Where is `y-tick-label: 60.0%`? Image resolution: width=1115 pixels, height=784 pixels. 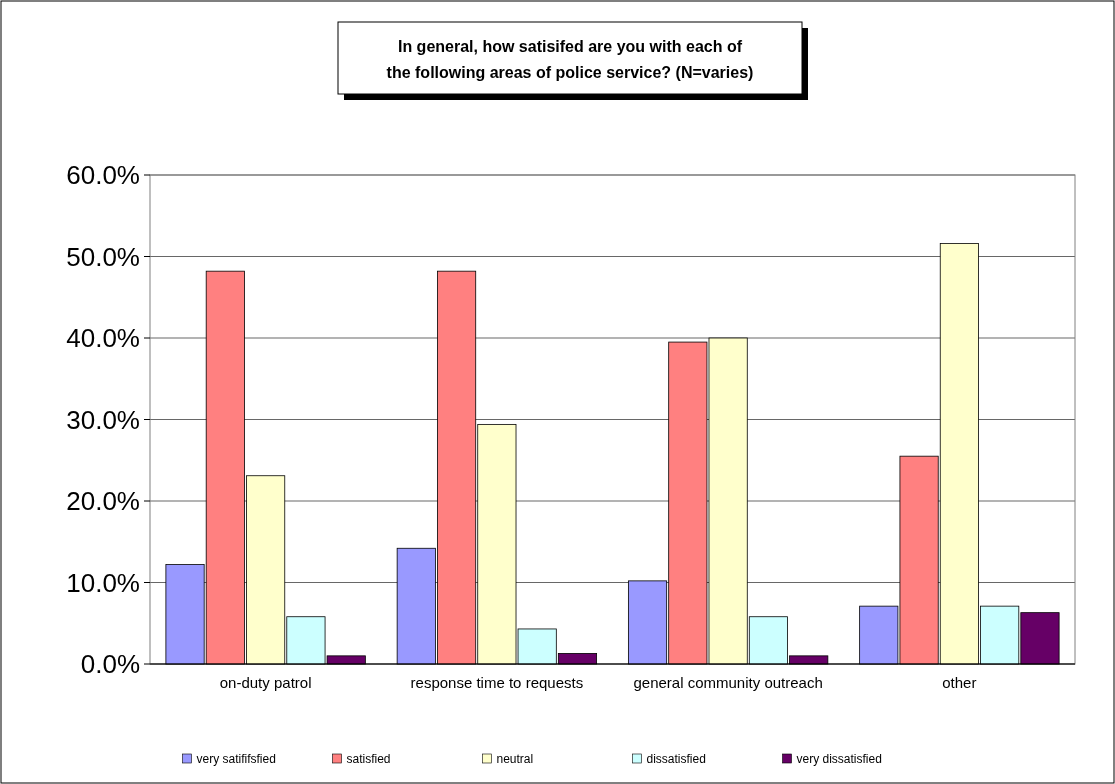
y-tick-label: 60.0% is located at coordinates (103, 175).